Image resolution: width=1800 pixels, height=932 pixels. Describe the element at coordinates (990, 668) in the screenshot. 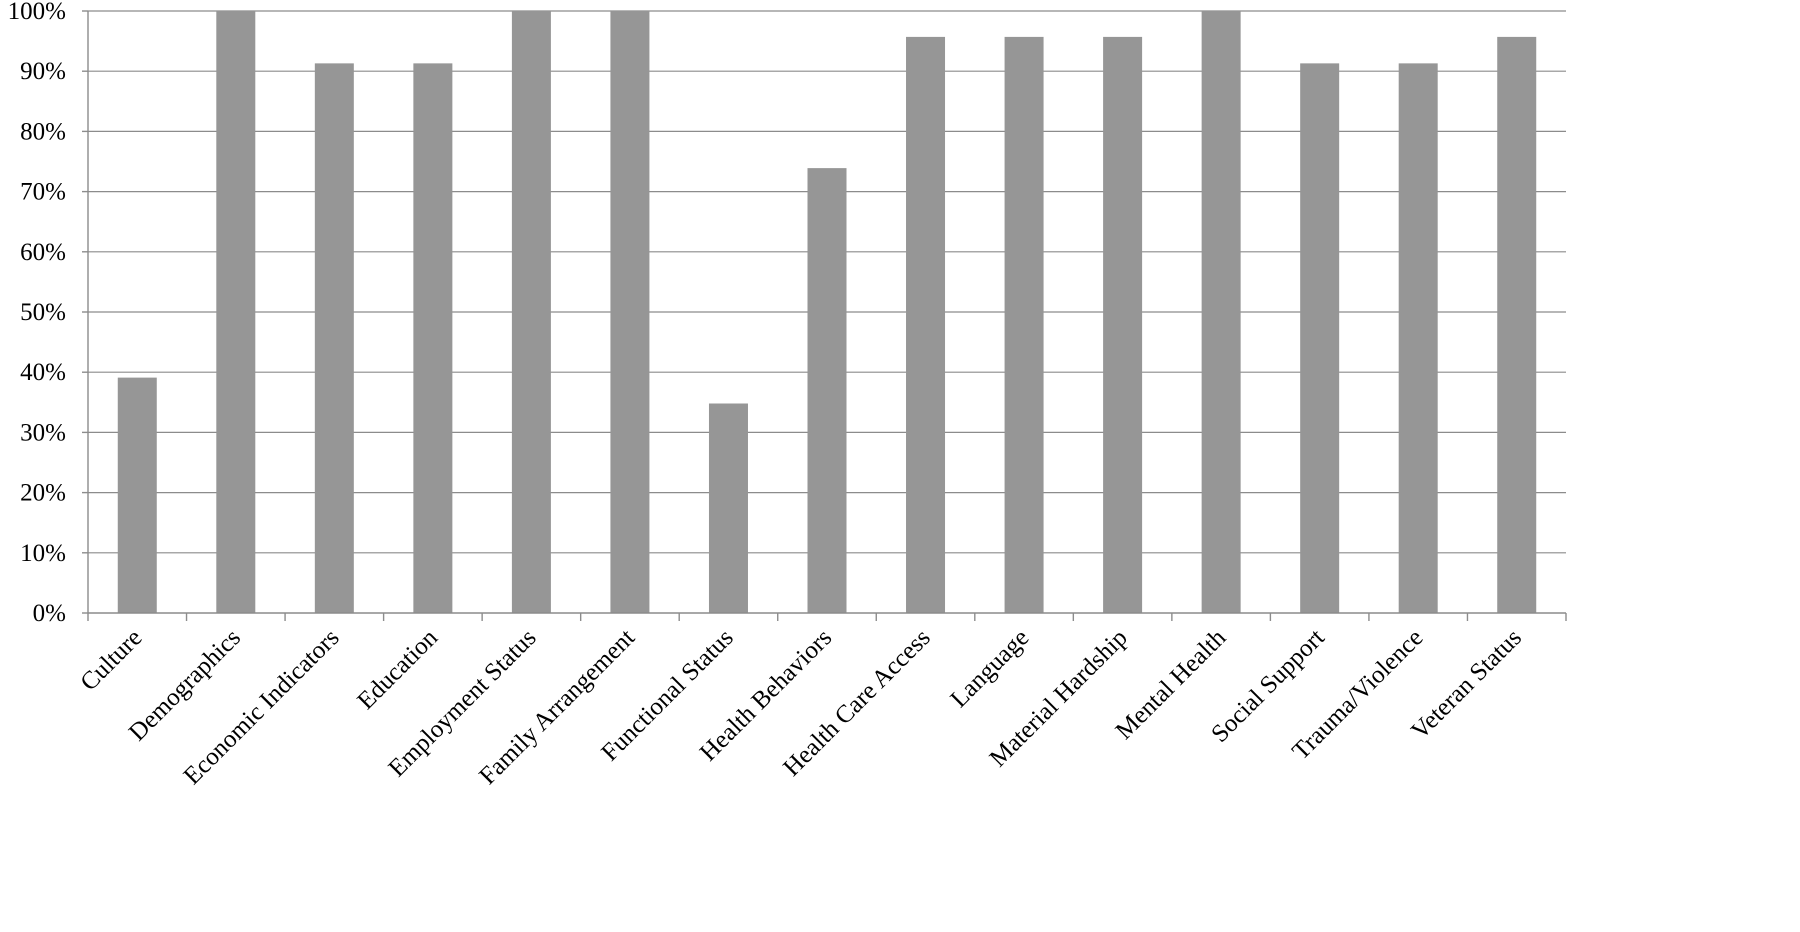

I see `x-category-label: Language` at that location.